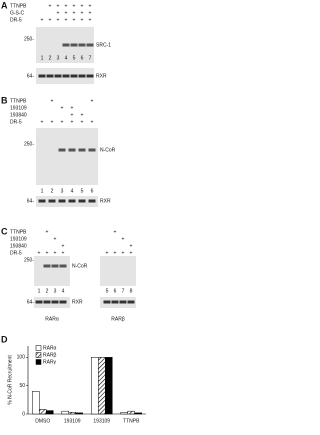 The image size is (320, 435). I want to click on legend-swatch, so click(38, 355).